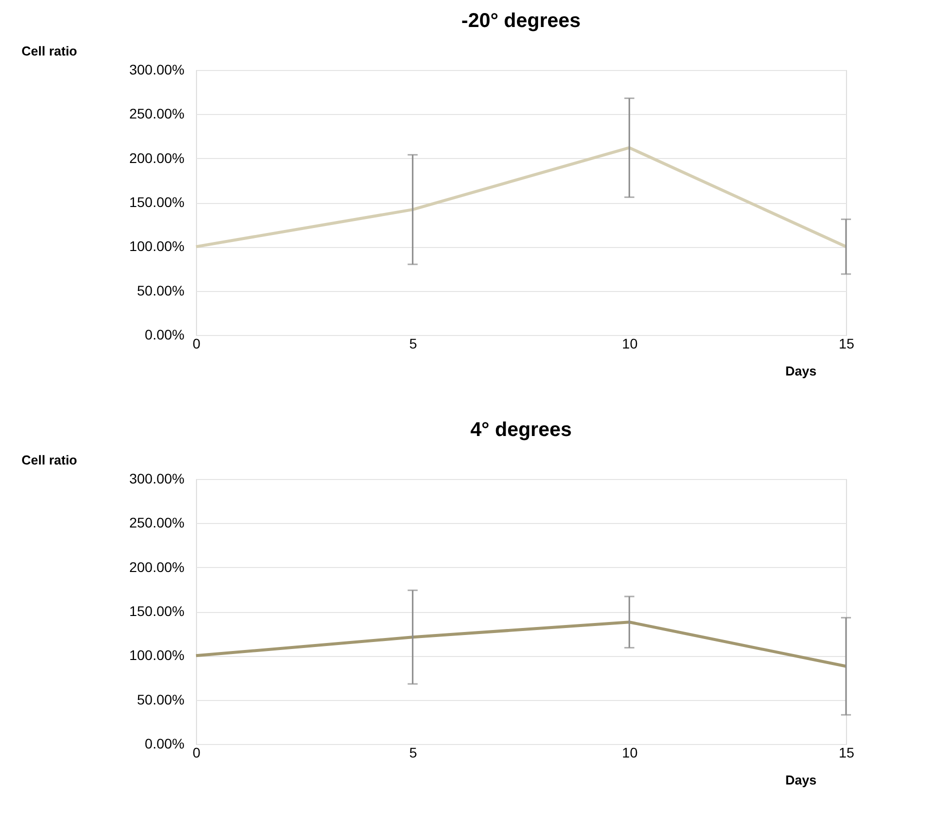 Image resolution: width=938 pixels, height=816 pixels. What do you see at coordinates (521, 430) in the screenshot?
I see `chart-title: 4° degrees` at bounding box center [521, 430].